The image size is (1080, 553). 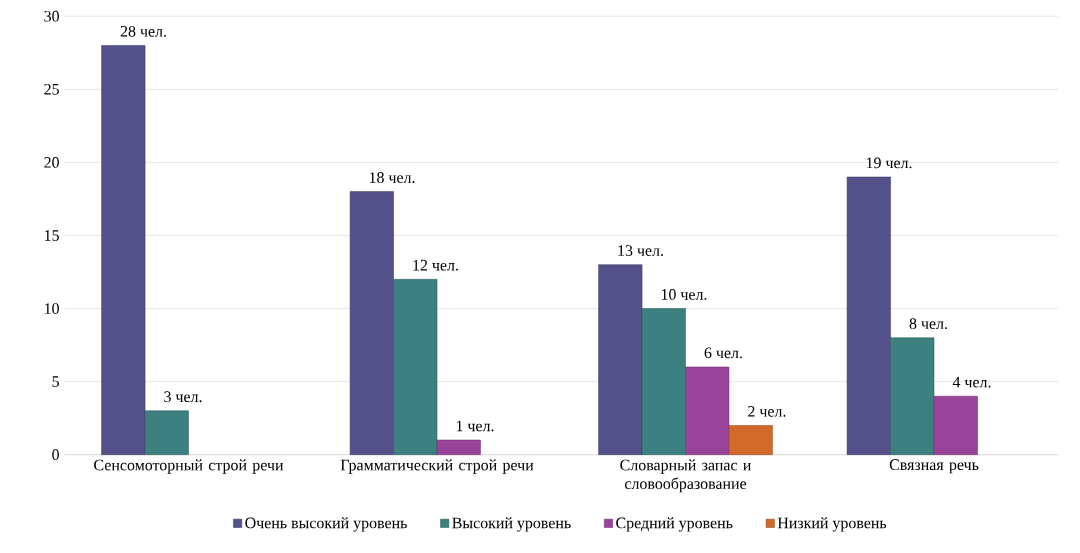 I want to click on data-label: 2 чел., so click(x=767, y=411).